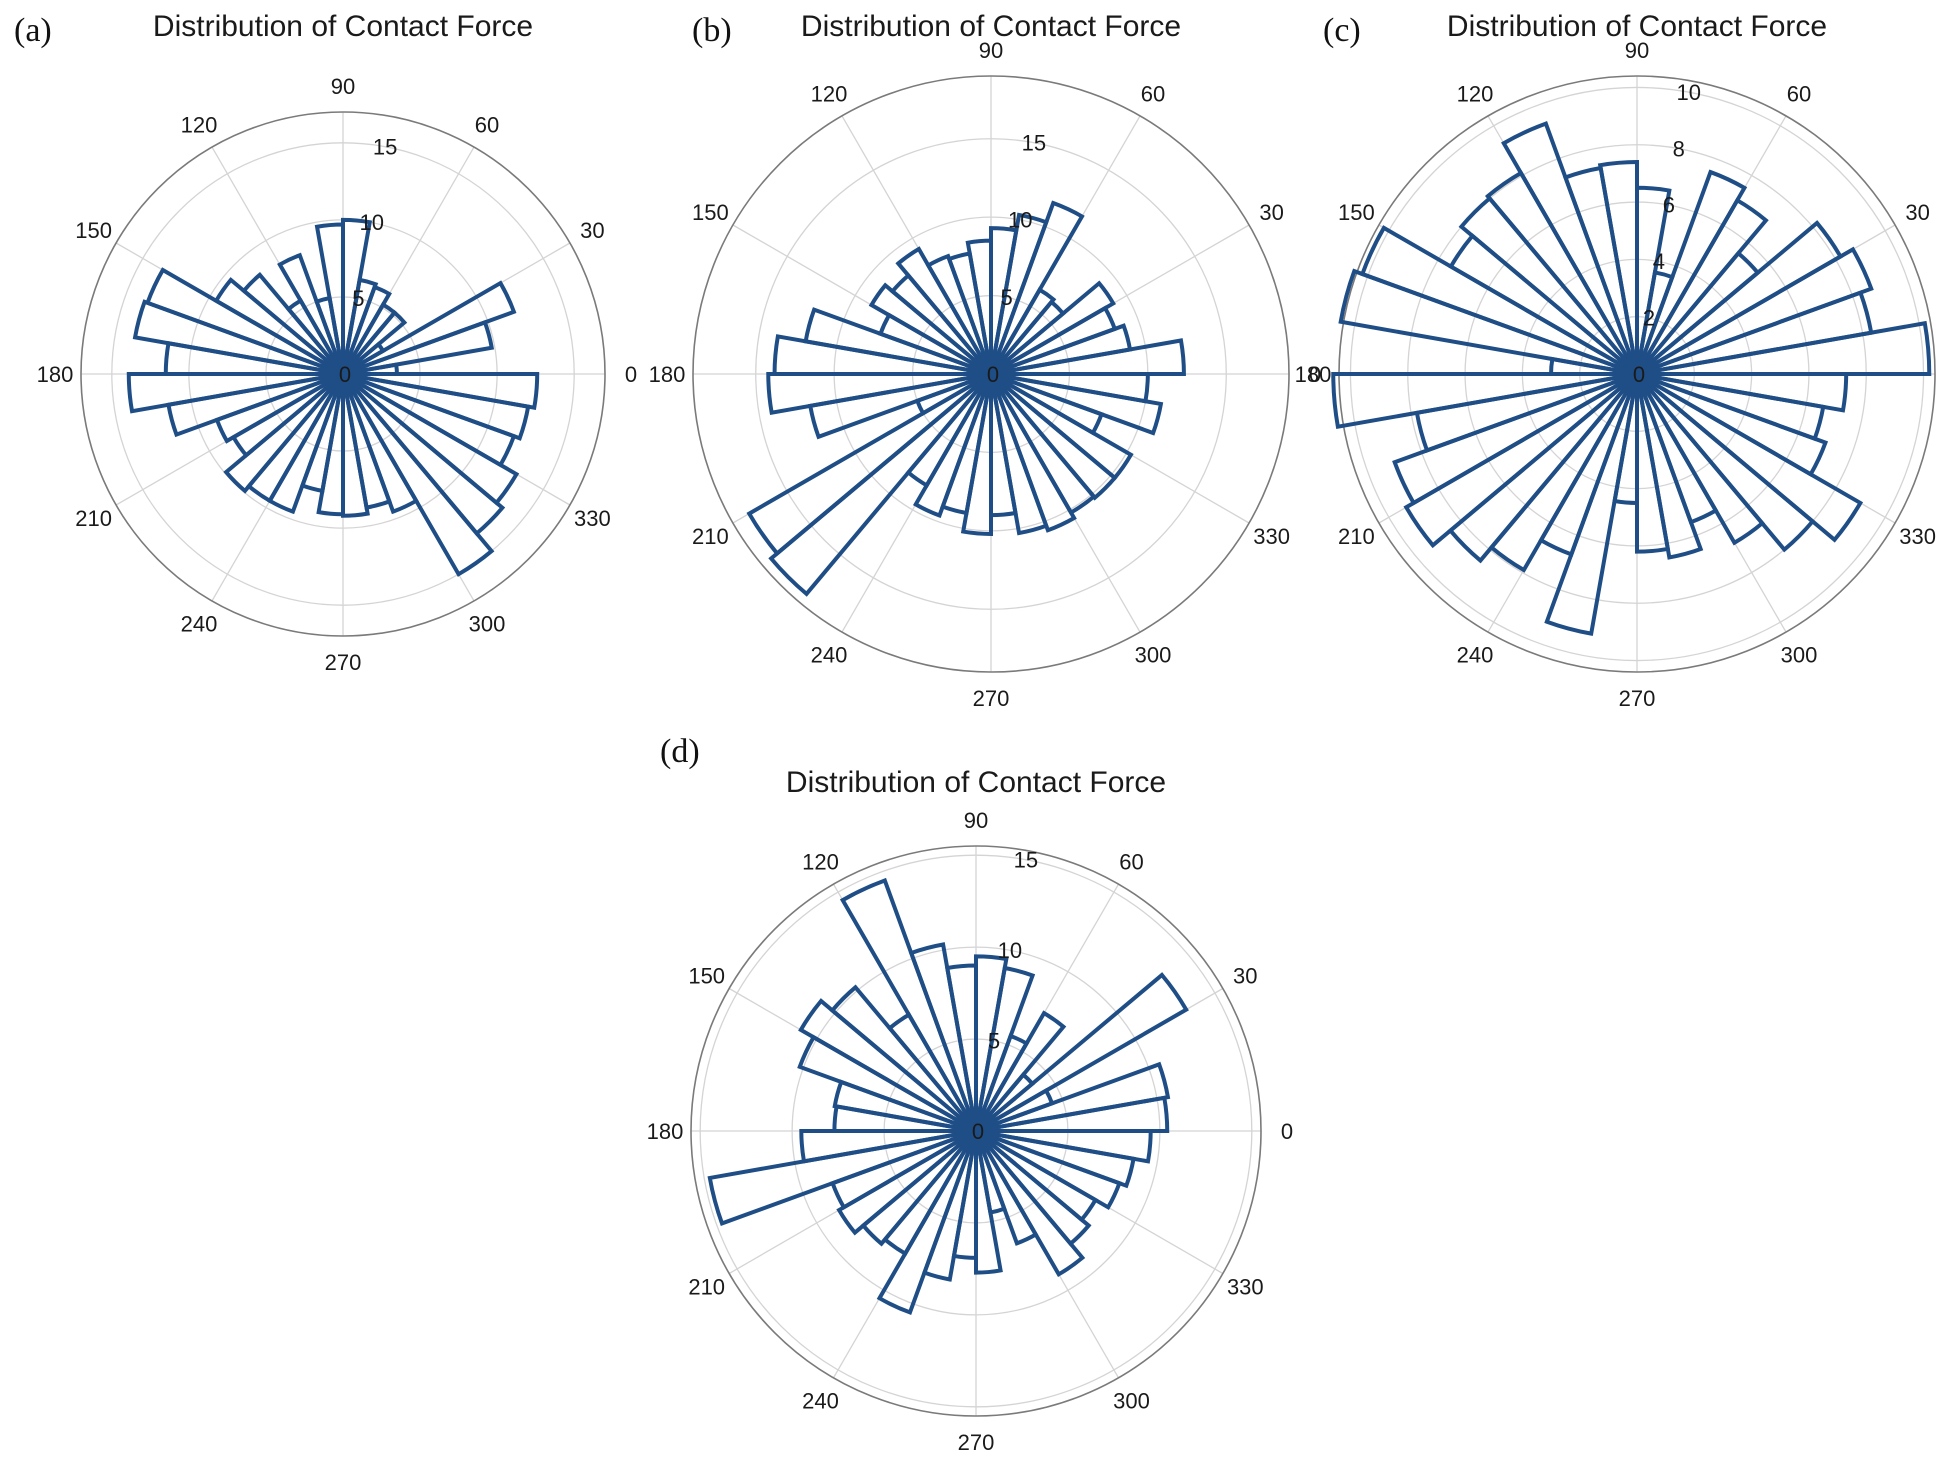  What do you see at coordinates (1679, 148) in the screenshot?
I see `radial-tick-label: 8` at bounding box center [1679, 148].